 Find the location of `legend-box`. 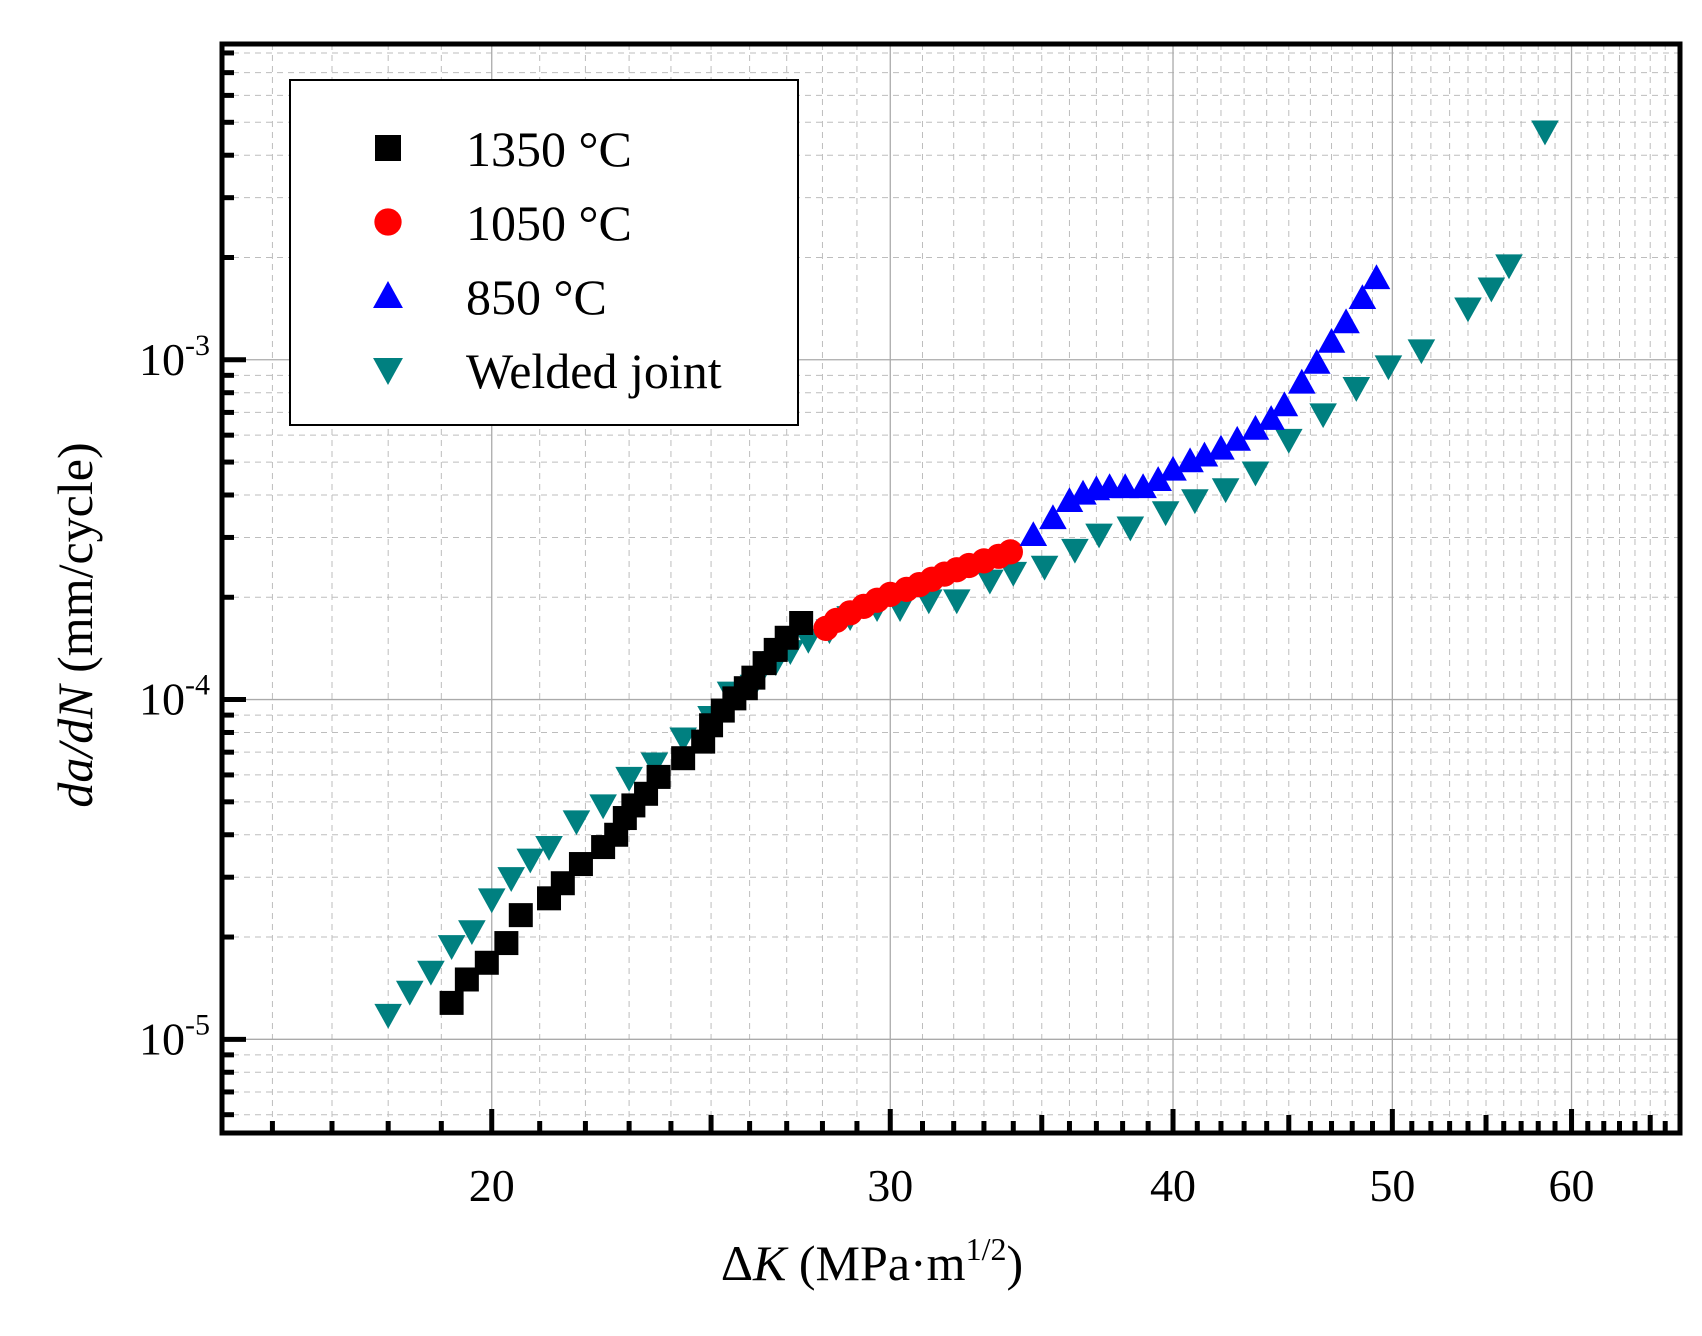

legend-box is located at coordinates (544, 252).